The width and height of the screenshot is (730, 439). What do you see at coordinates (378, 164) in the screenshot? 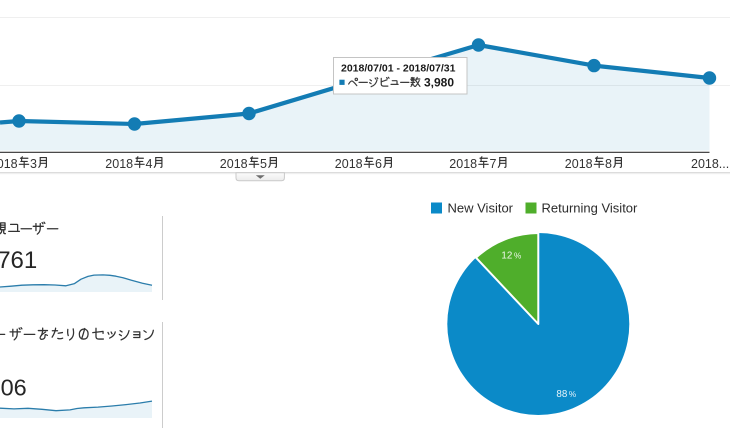
I see `svg-text: 6` at bounding box center [378, 164].